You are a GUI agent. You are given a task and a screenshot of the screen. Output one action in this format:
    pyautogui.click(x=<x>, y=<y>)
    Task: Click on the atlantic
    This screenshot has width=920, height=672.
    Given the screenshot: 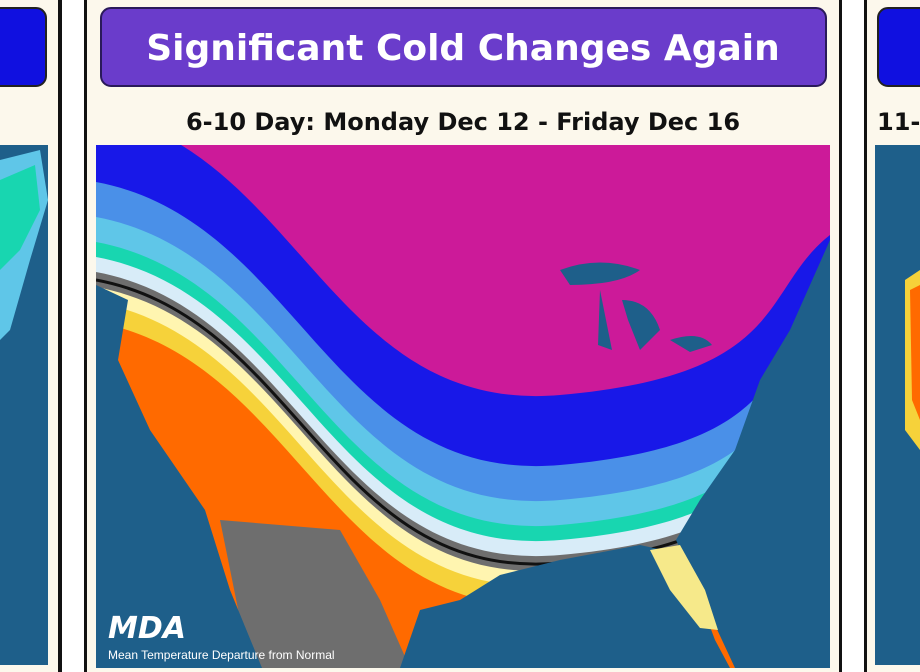 What is the action you would take?
    pyautogui.click(x=753, y=454)
    